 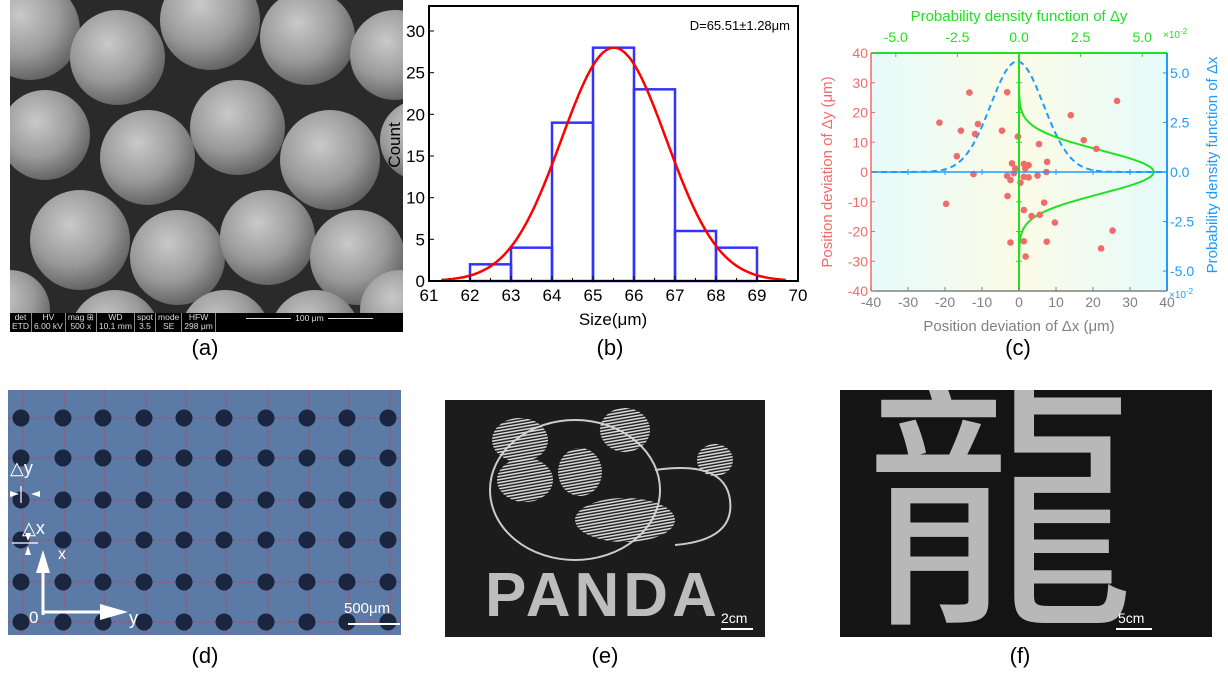 What do you see at coordinates (48, 326) in the screenshot?
I see `sem-info-value: 6.00 kV` at bounding box center [48, 326].